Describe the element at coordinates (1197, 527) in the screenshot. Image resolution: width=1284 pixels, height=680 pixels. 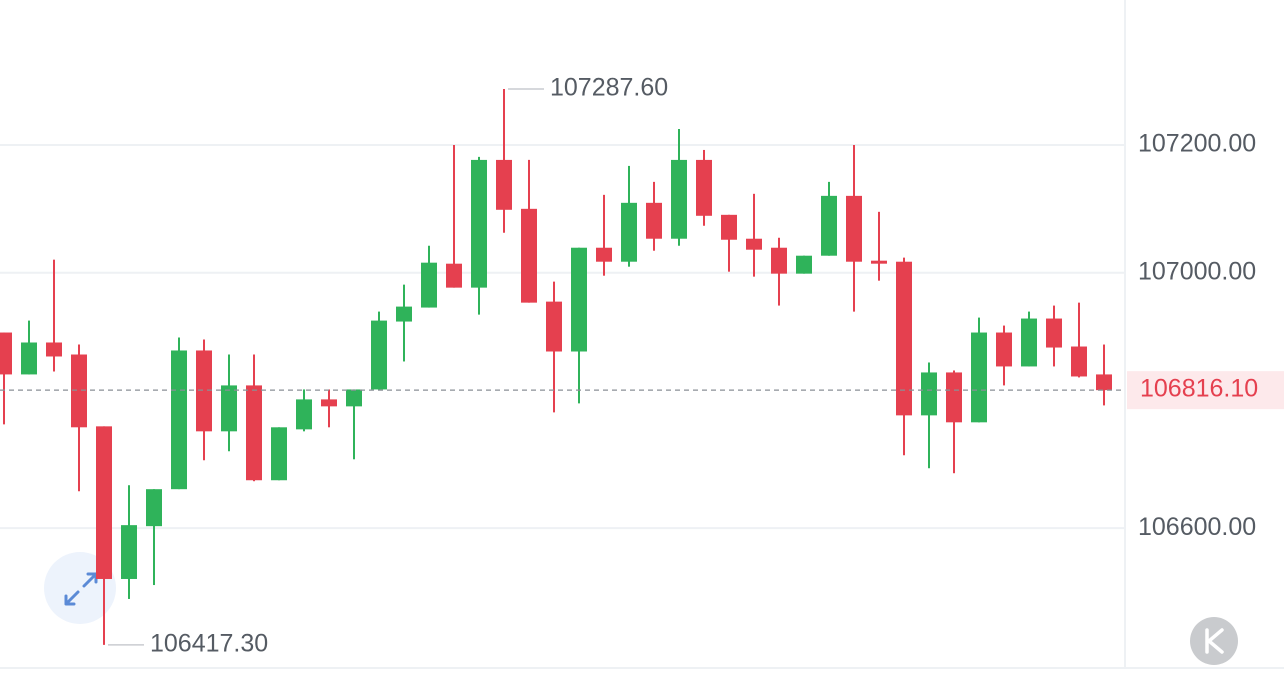
I see `y-tick-label: 106600.00` at that location.